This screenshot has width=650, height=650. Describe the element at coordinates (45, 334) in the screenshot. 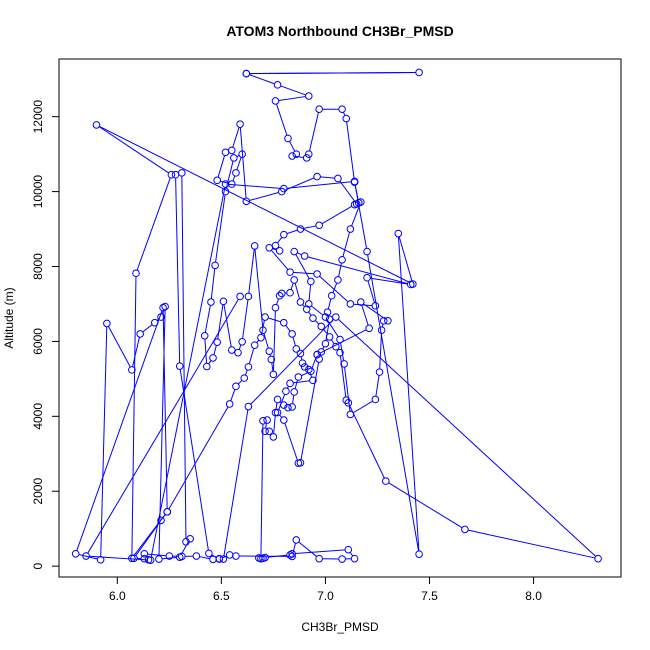

I see `y-axis: 0 2000 4000 6000 8000 10000 12000` at that location.